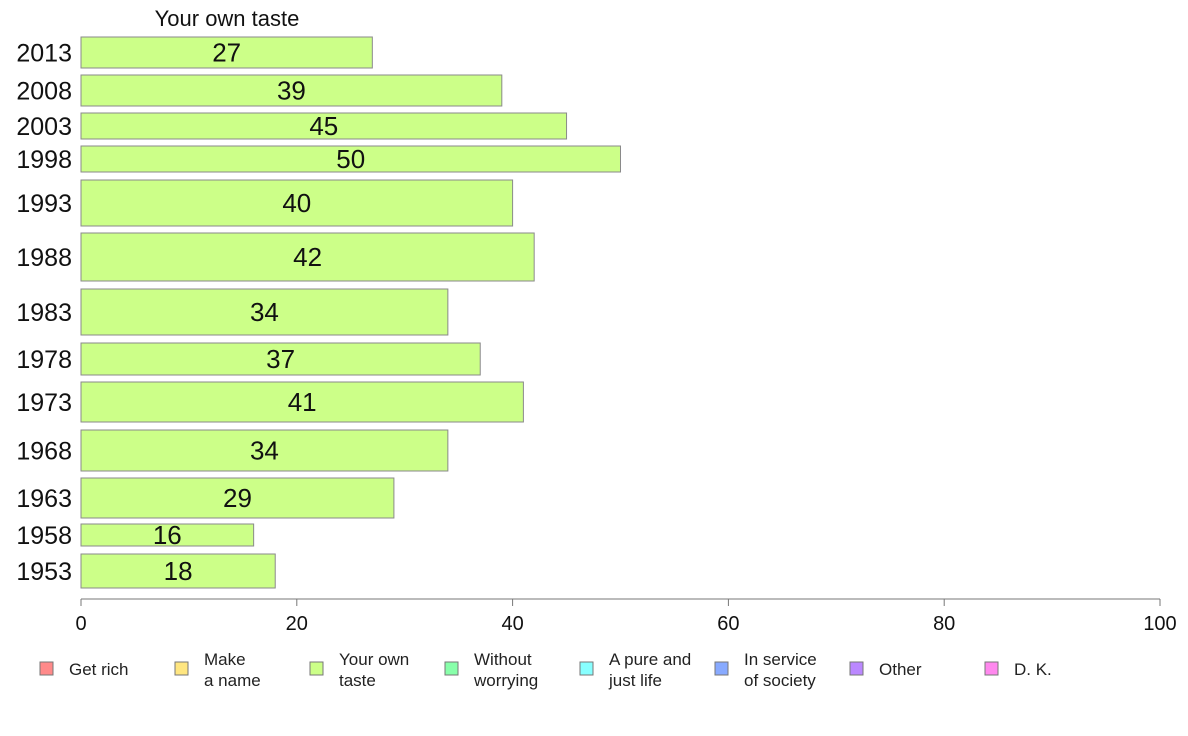 This screenshot has width=1188, height=736. I want to click on bar-1958, so click(167, 535).